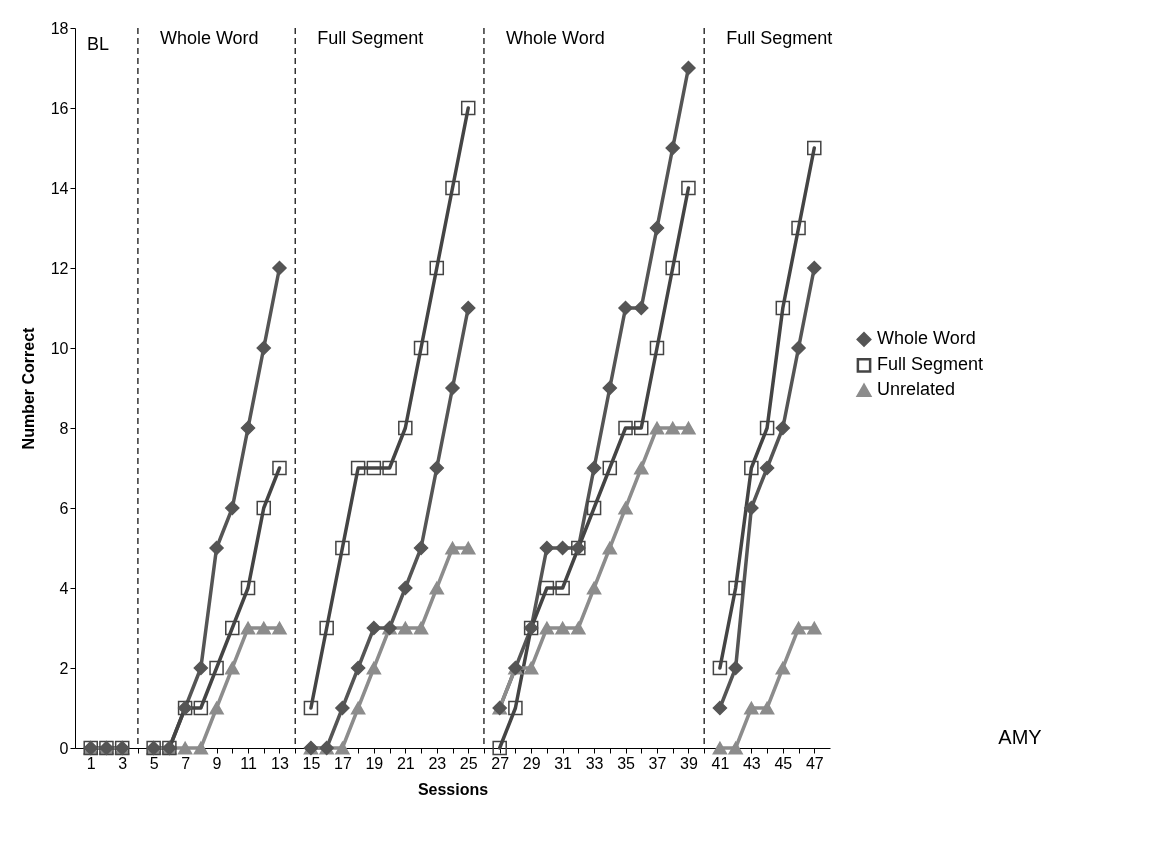 This screenshot has height=841, width=1151. Describe the element at coordinates (468, 763) in the screenshot. I see `x-tick-label: 25` at that location.